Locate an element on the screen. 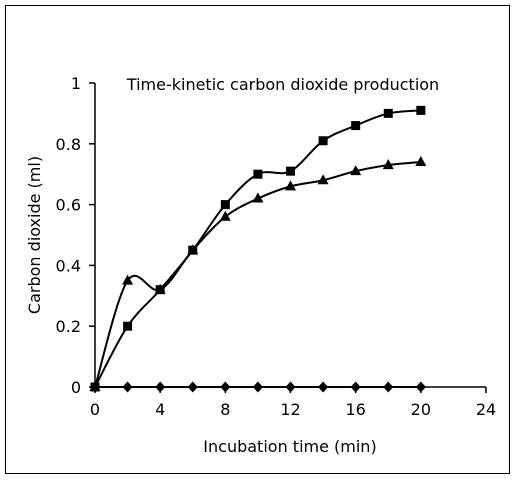 Image resolution: width=517 pixels, height=480 pixels. y-tick-label: 0.8 is located at coordinates (68, 144).